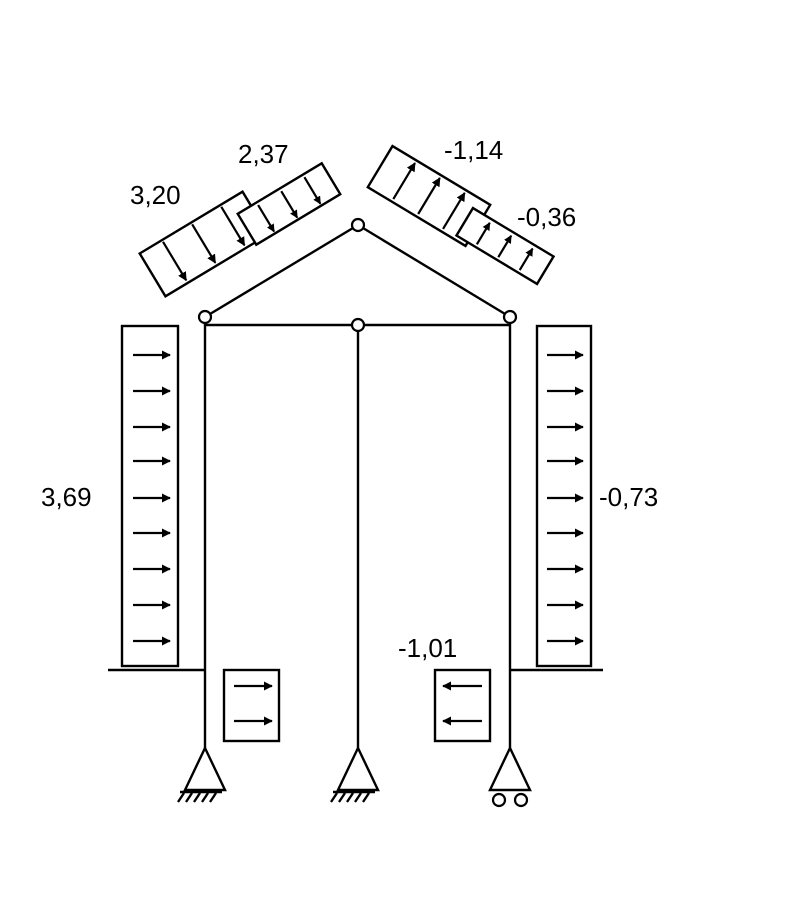 The height and width of the screenshot is (904, 812). I want to click on label-wall-left: 3,69, so click(66, 497).